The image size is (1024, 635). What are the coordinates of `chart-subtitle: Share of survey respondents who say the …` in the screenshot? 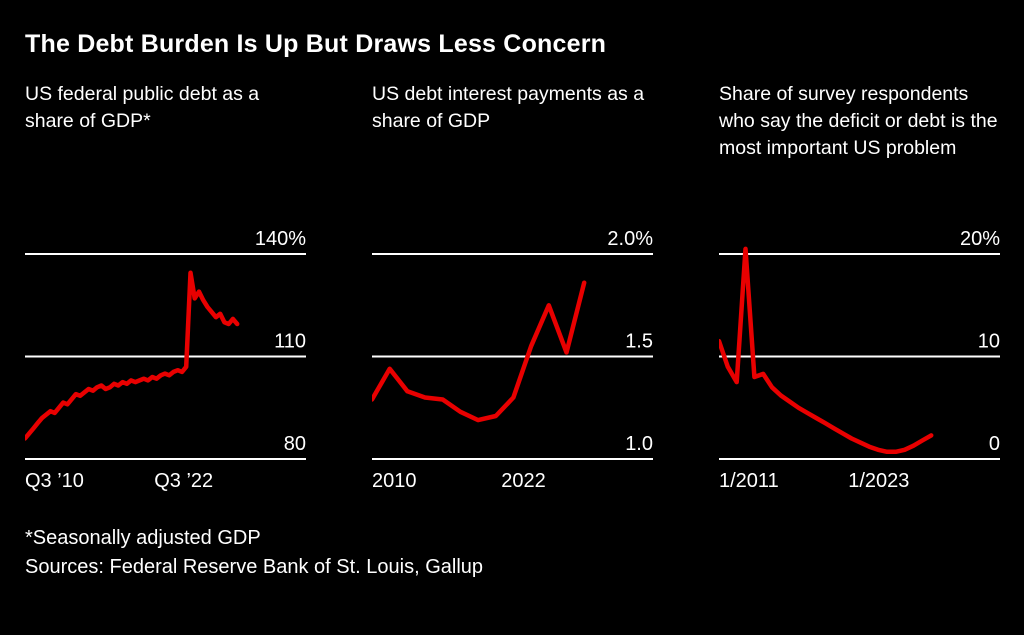 It's located at (858, 121).